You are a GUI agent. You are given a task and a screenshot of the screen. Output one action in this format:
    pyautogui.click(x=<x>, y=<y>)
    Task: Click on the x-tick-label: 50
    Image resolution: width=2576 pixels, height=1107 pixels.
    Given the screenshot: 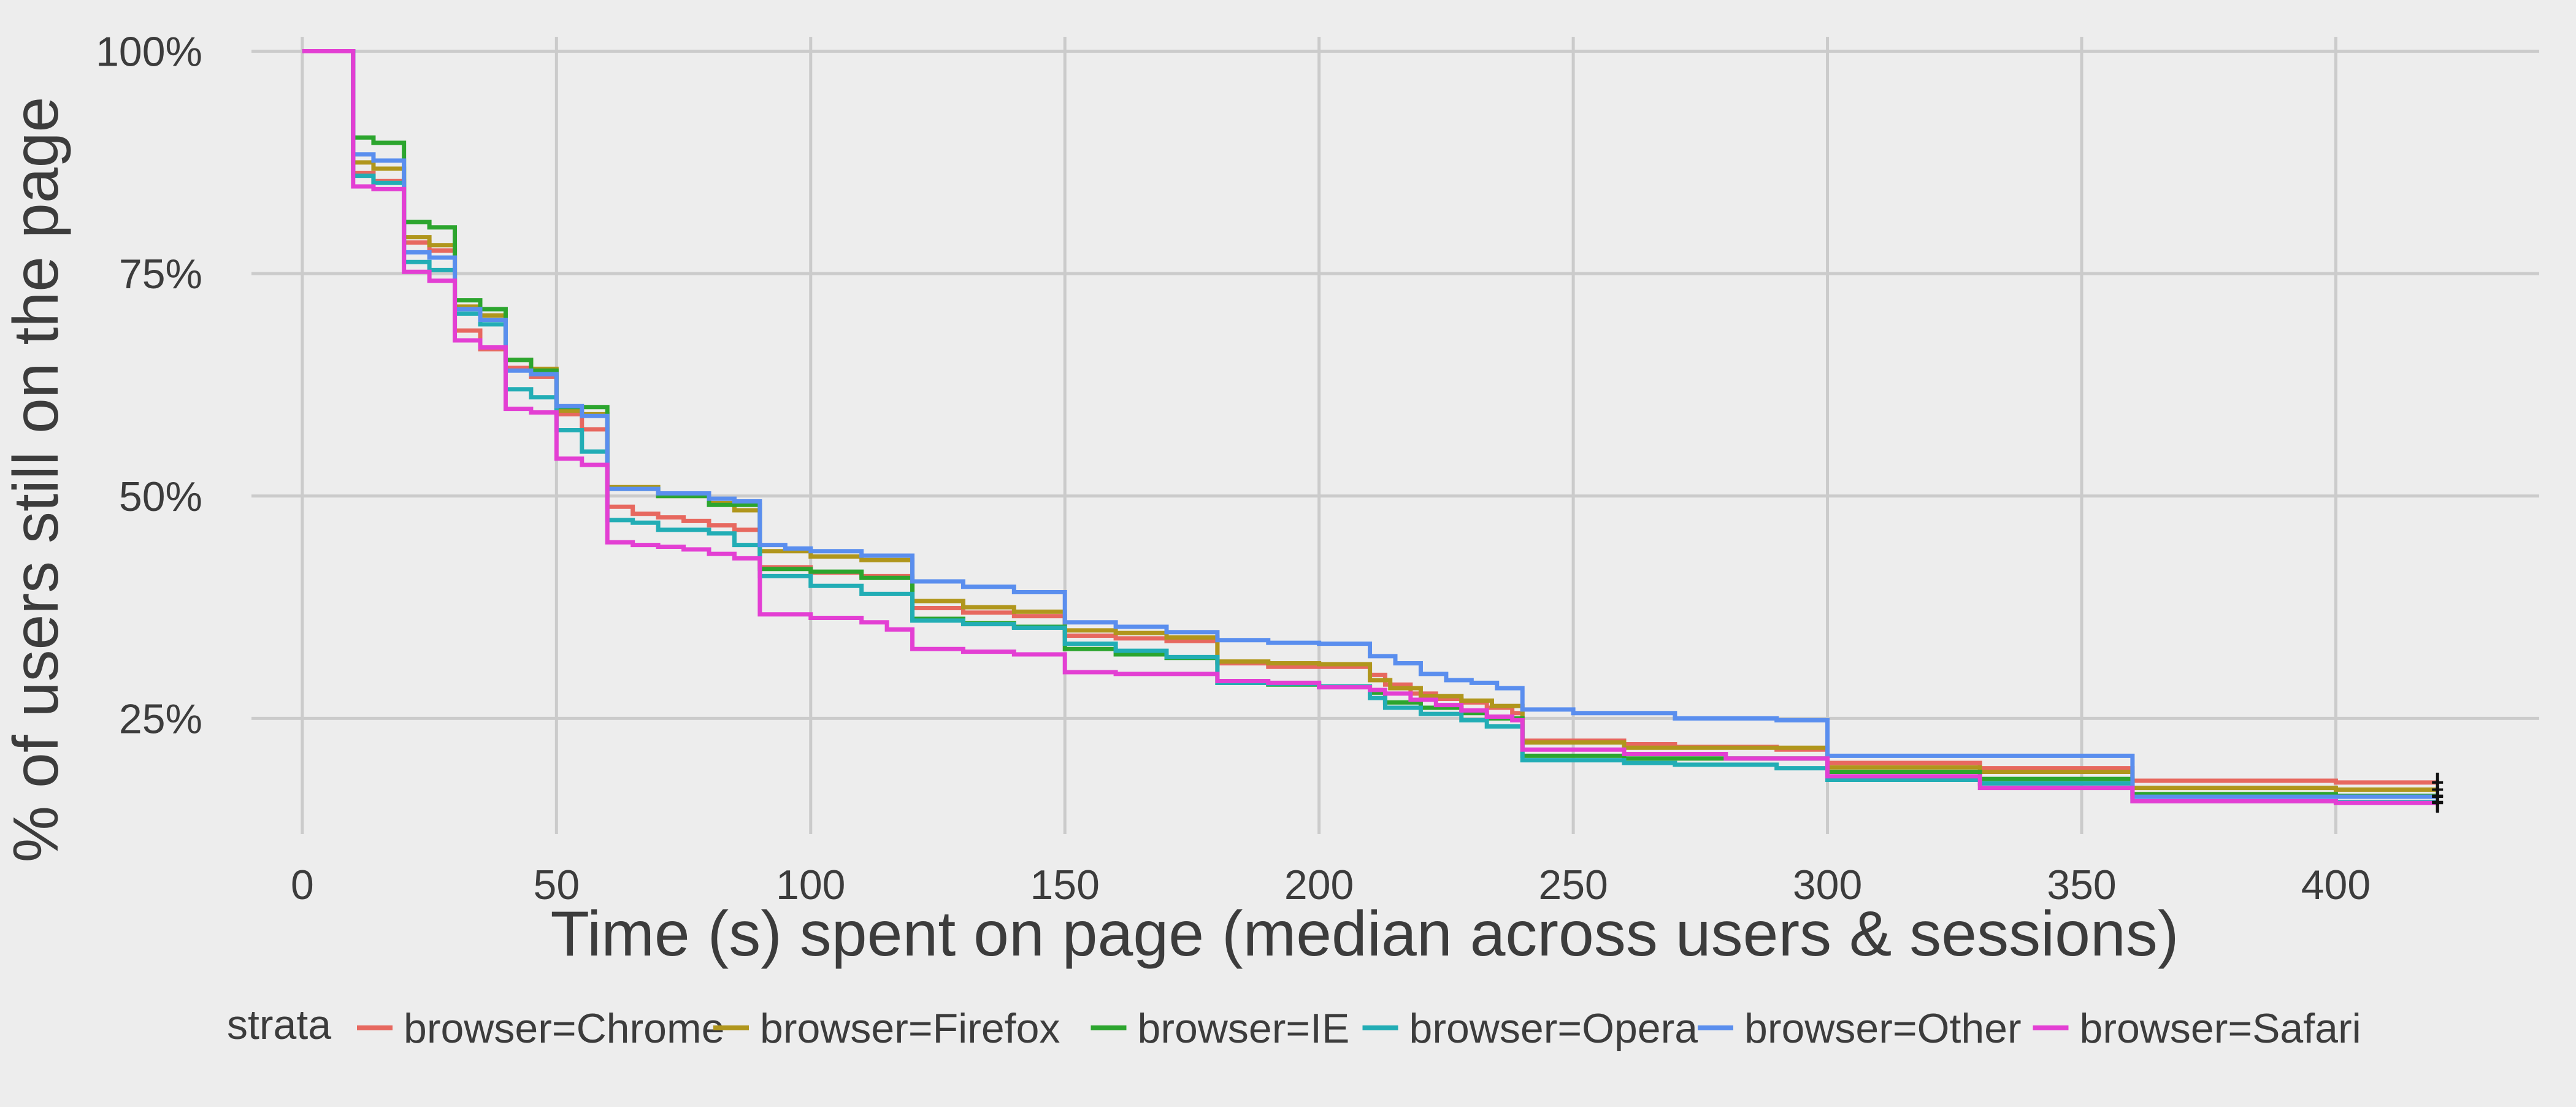 What is the action you would take?
    pyautogui.click(x=557, y=885)
    